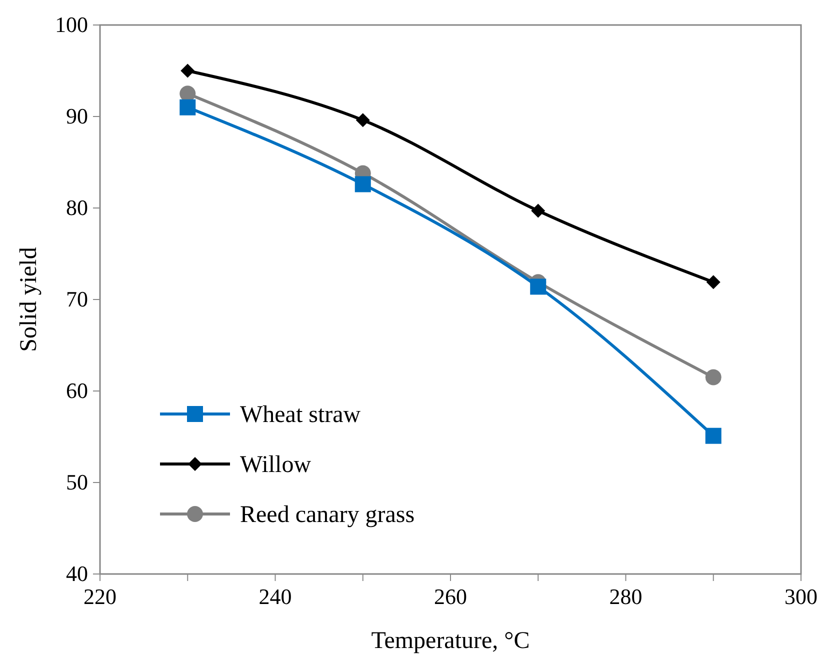  What do you see at coordinates (450, 641) in the screenshot?
I see `x-axis-title: Temperature, °C` at bounding box center [450, 641].